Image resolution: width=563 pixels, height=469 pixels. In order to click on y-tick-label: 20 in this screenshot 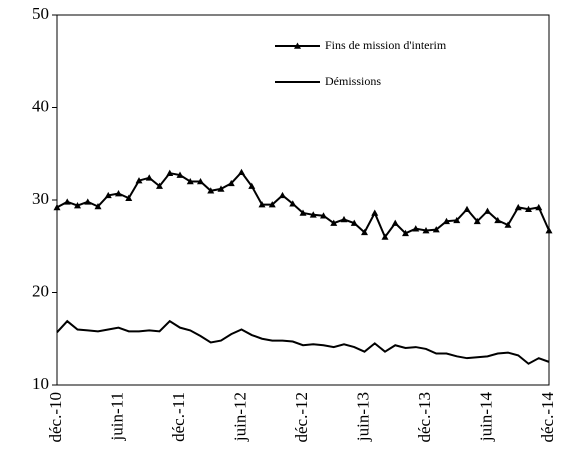, I will do `click(40, 290)`.